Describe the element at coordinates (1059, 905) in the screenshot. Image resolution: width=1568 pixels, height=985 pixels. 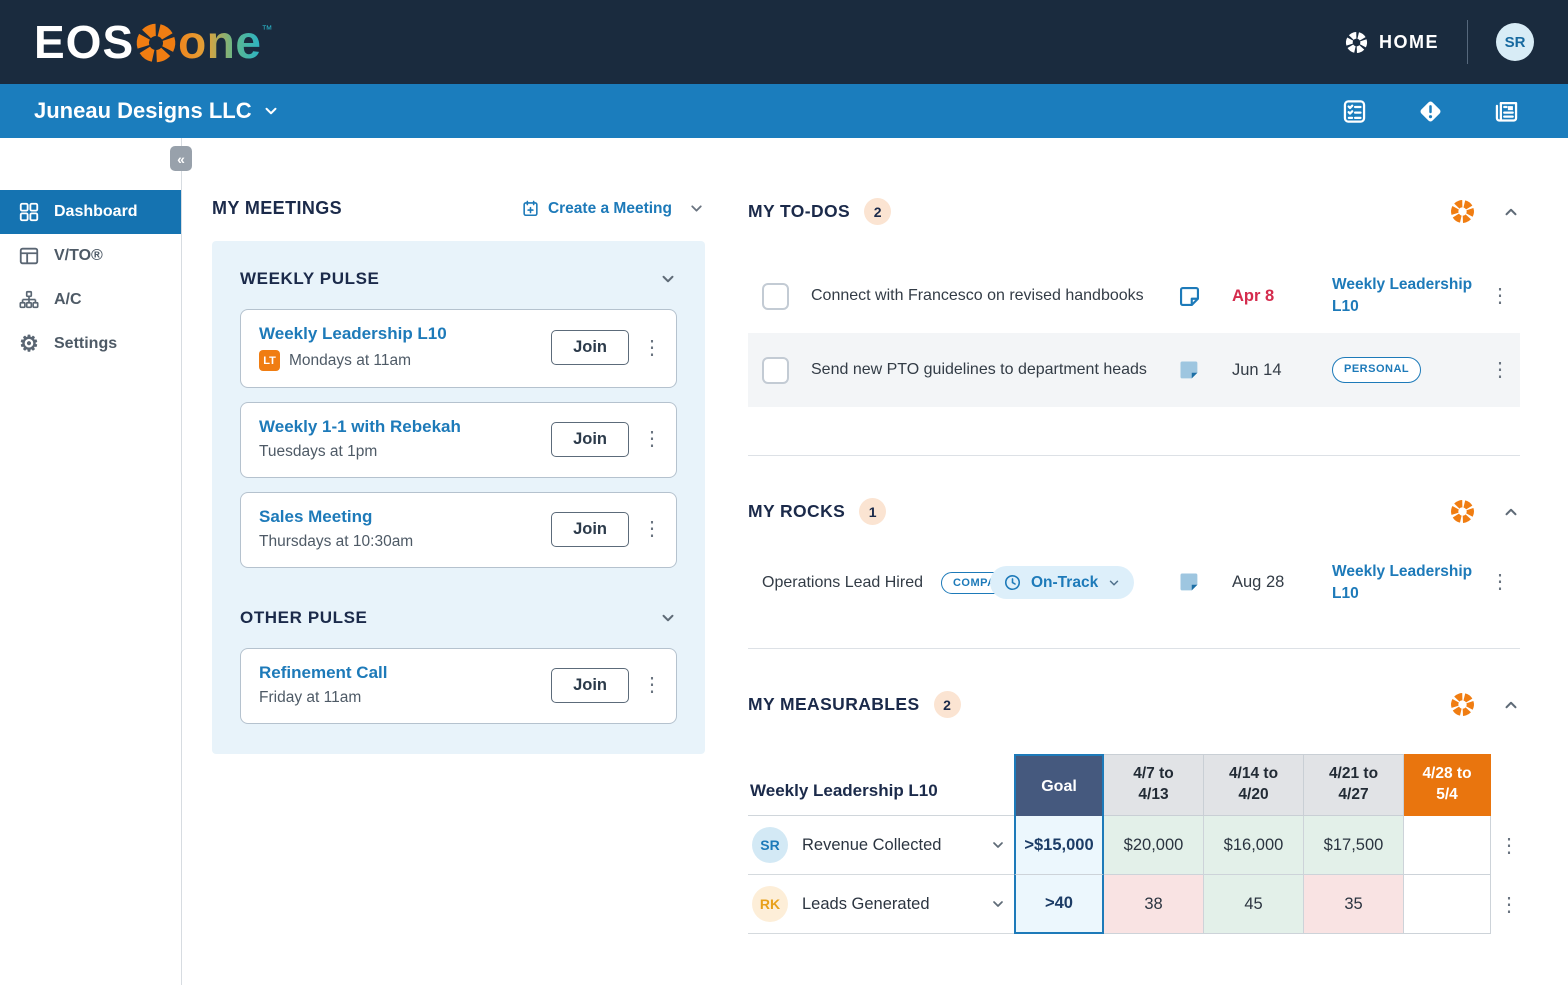
I see `goal-cell: >40` at that location.